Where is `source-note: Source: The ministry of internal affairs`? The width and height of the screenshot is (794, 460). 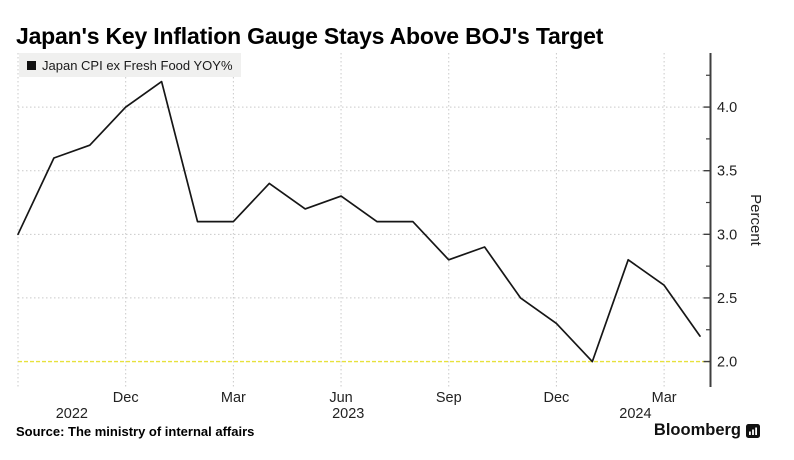 source-note: Source: The ministry of internal affairs is located at coordinates (135, 431).